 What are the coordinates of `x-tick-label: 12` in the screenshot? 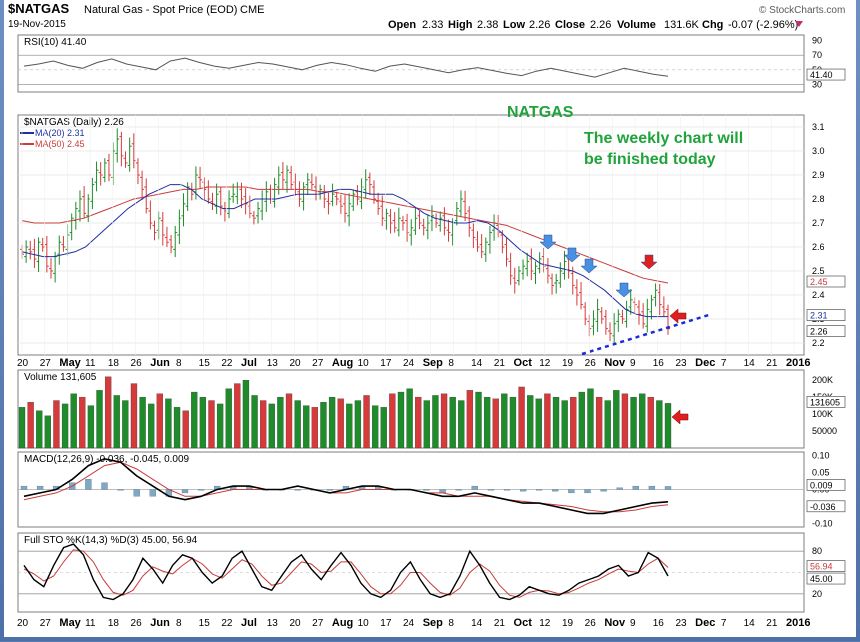 It's located at (545, 363).